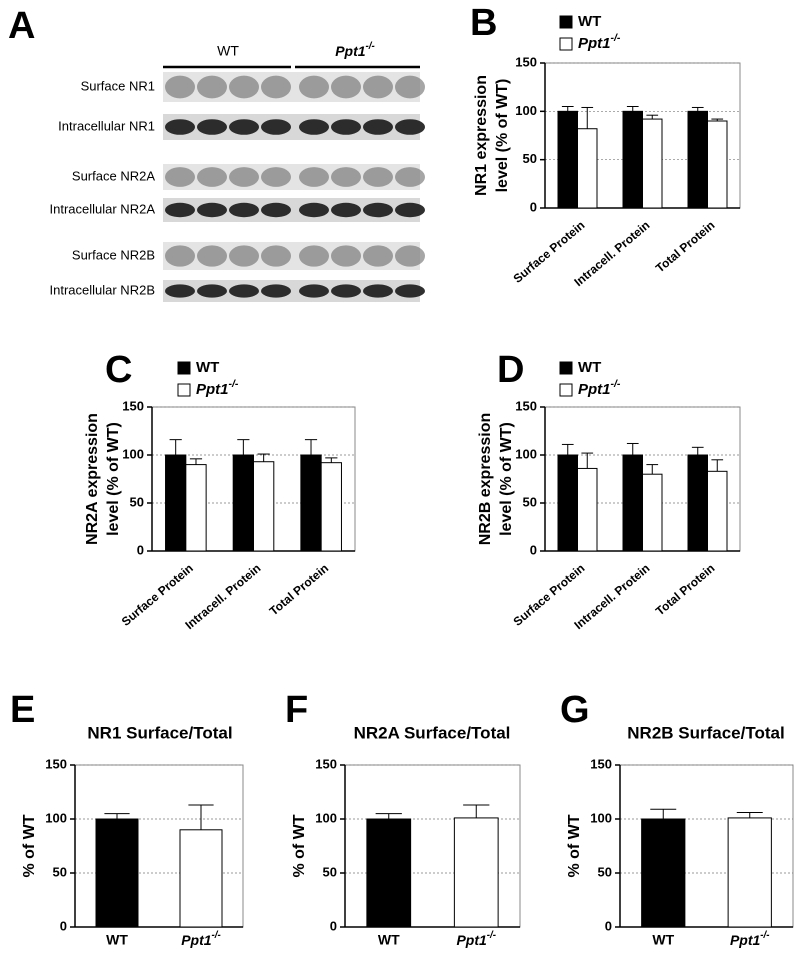 The width and height of the screenshot is (800, 958). Describe the element at coordinates (599, 388) in the screenshot. I see `legend-label: Ppt1-/-` at that location.